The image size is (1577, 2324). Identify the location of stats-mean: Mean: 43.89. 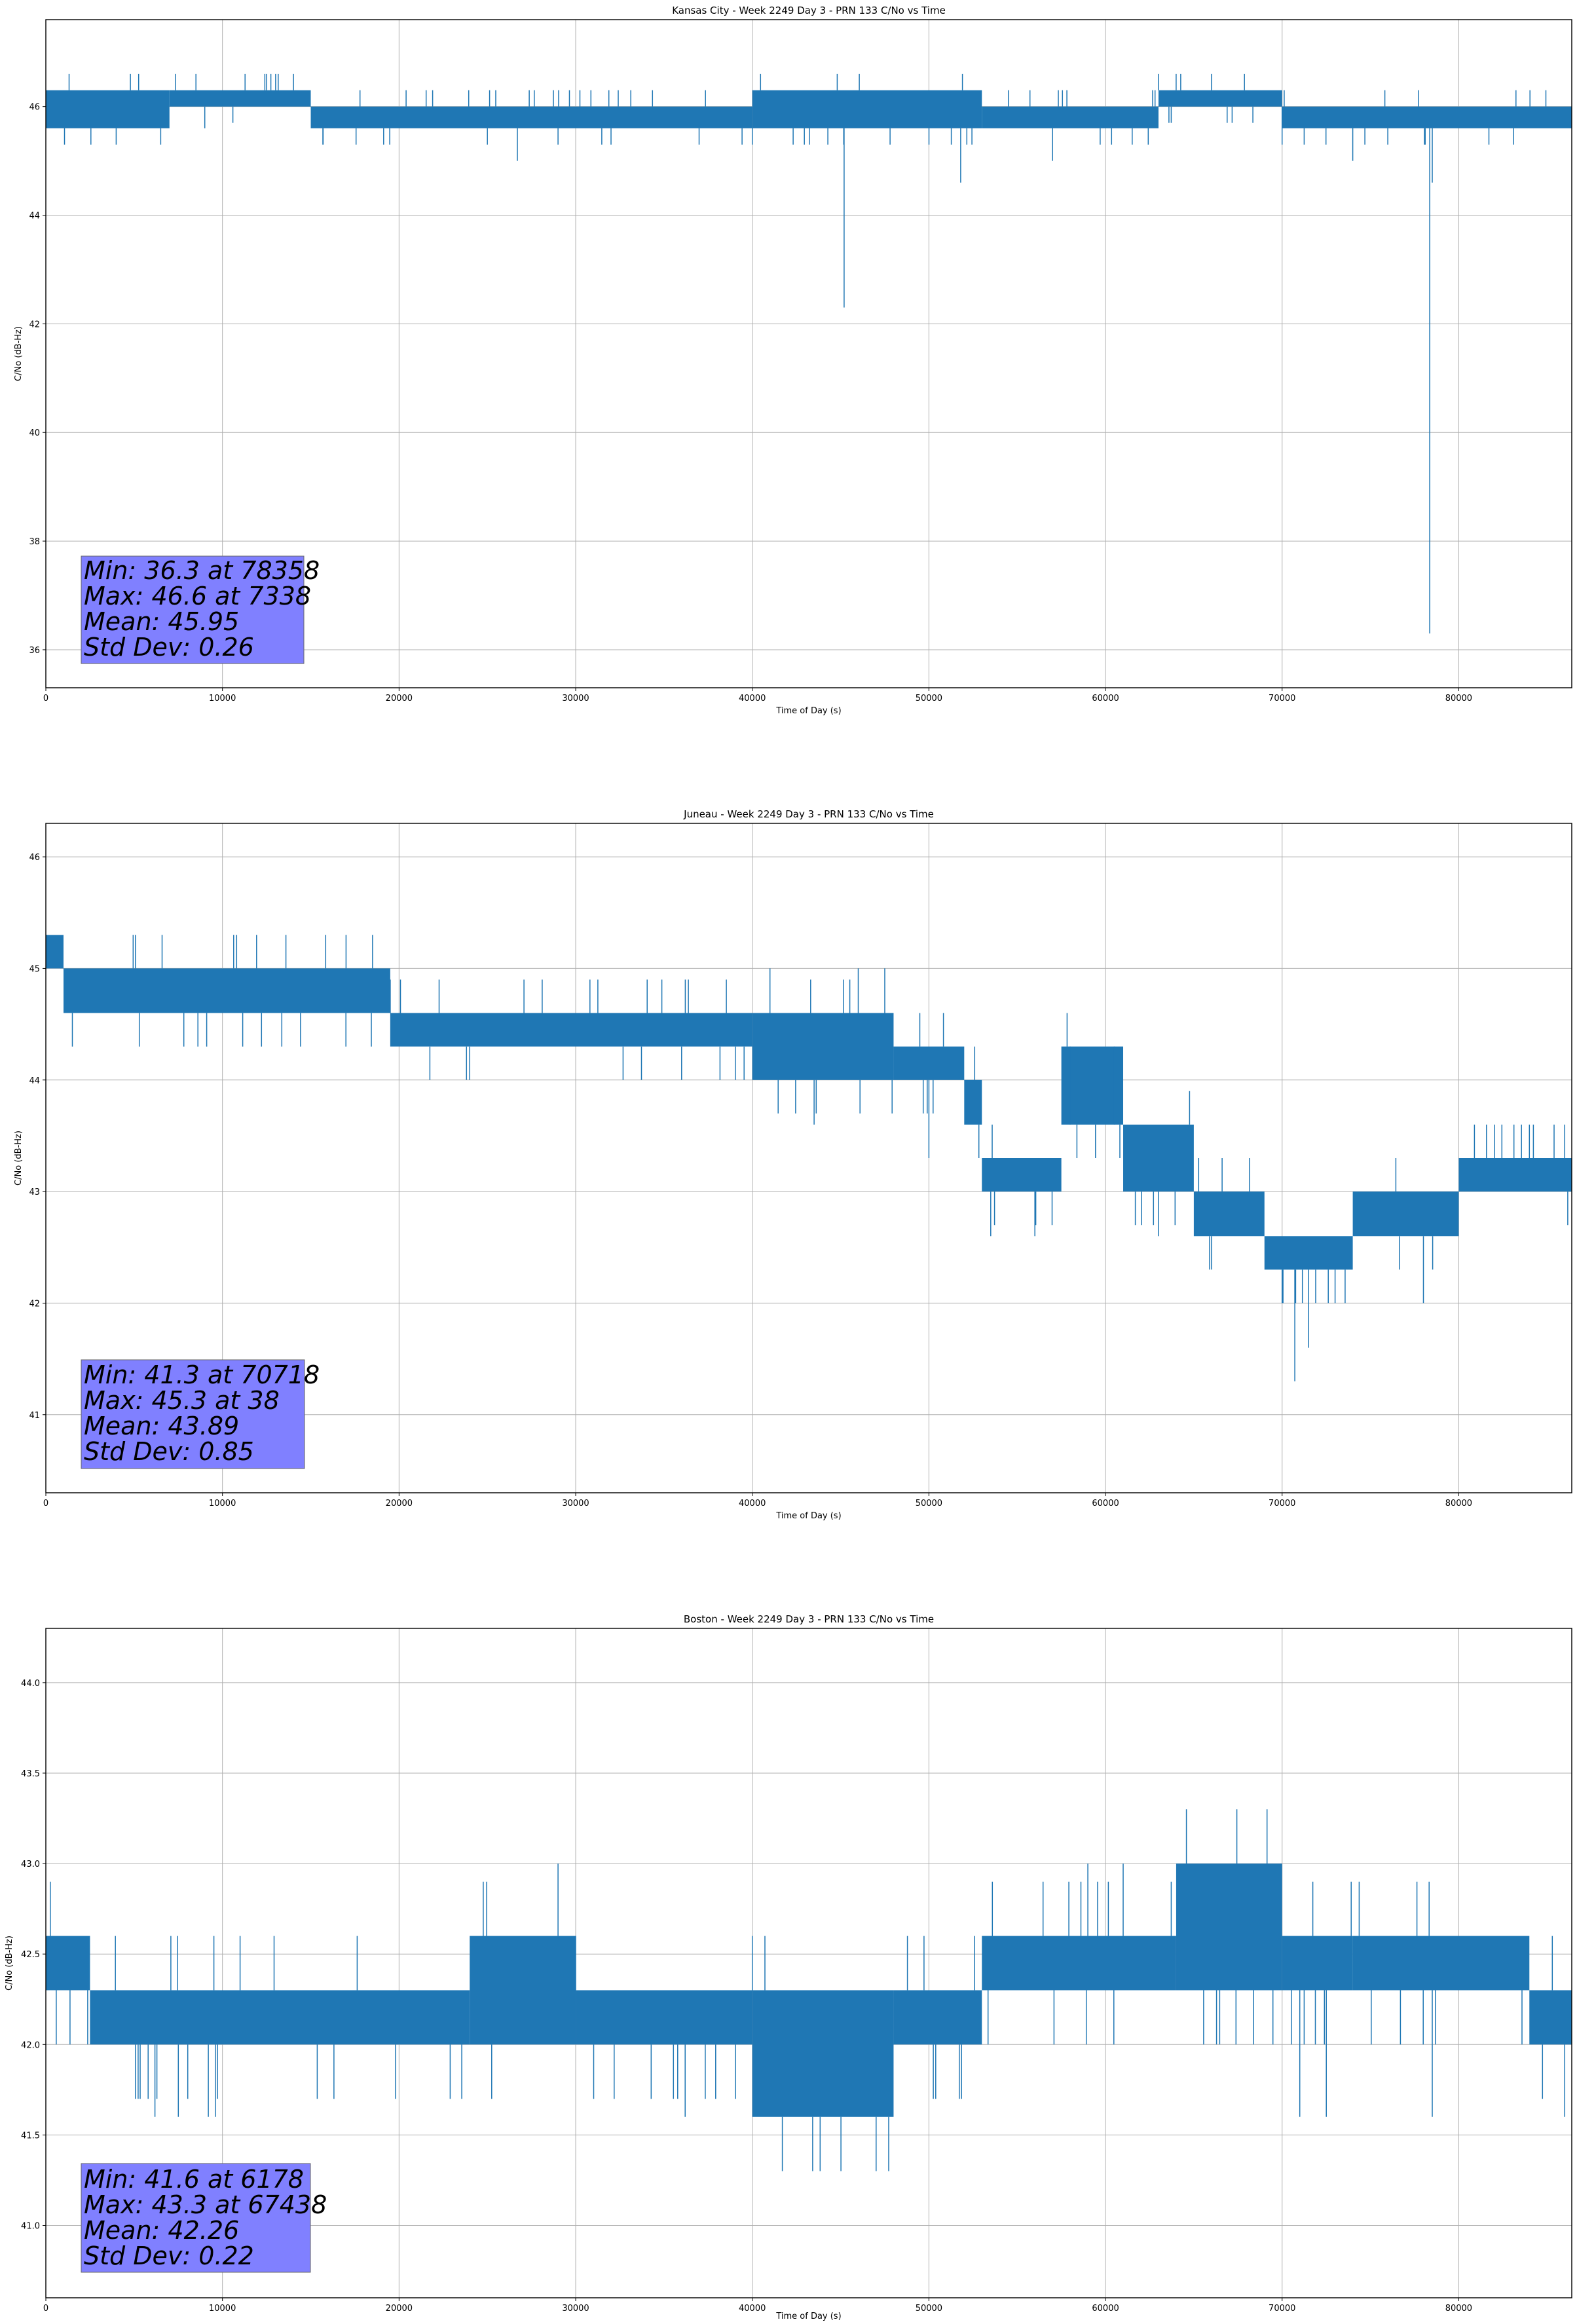
(161, 1426).